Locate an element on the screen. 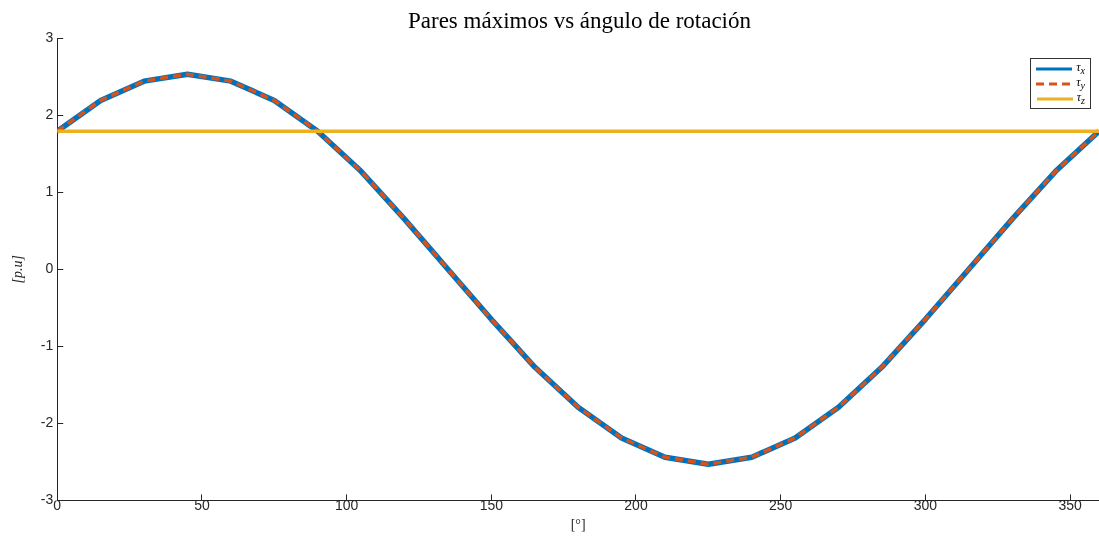 This screenshot has height=538, width=1099. legend-label: τ$_{y}$ is located at coordinates (1080, 83).